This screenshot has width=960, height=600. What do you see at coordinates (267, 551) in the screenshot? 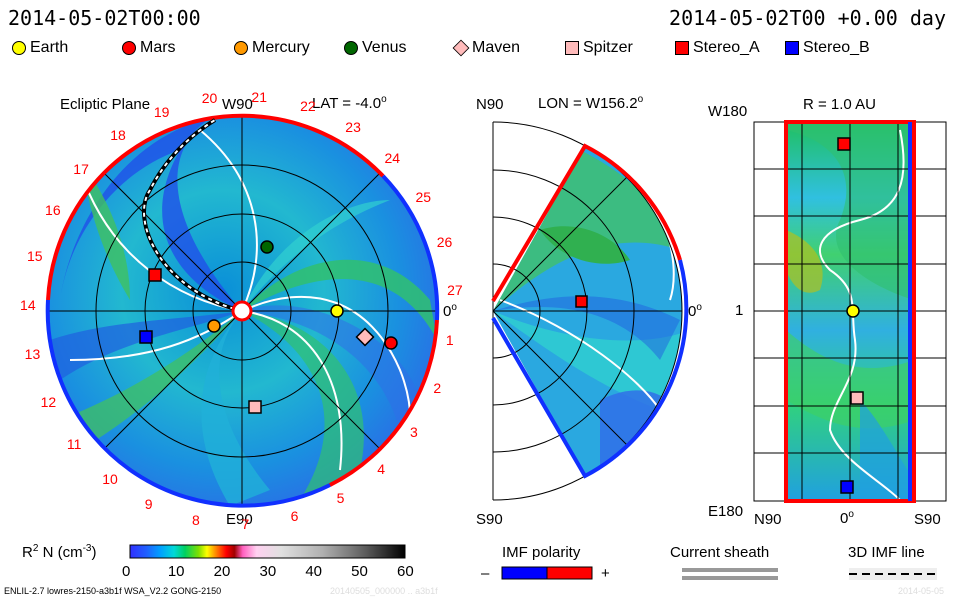
I see `density-colorbar` at bounding box center [267, 551].